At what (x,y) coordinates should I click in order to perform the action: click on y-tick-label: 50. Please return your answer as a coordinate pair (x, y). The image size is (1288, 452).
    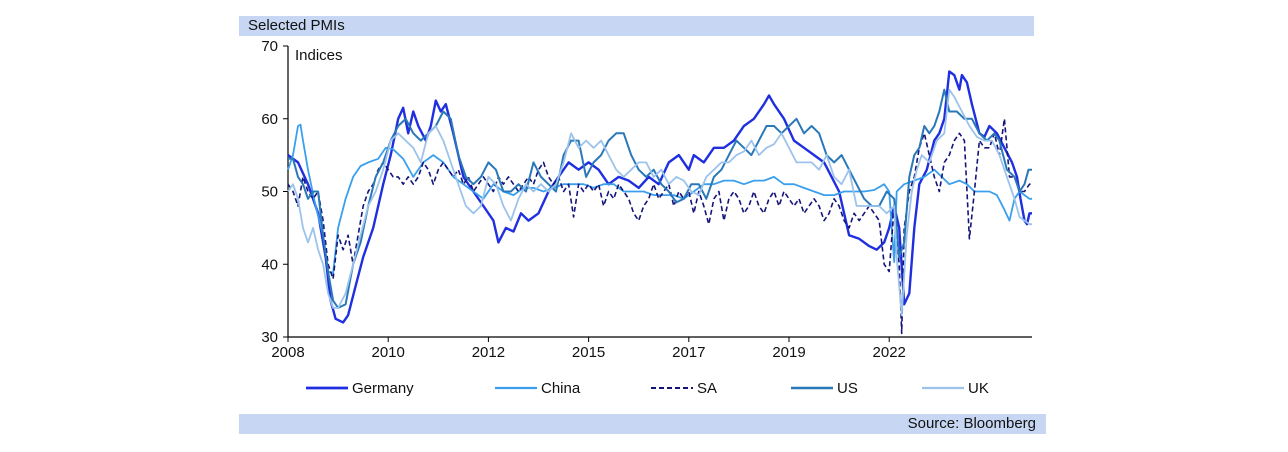
    Looking at the image, I should click on (269, 192).